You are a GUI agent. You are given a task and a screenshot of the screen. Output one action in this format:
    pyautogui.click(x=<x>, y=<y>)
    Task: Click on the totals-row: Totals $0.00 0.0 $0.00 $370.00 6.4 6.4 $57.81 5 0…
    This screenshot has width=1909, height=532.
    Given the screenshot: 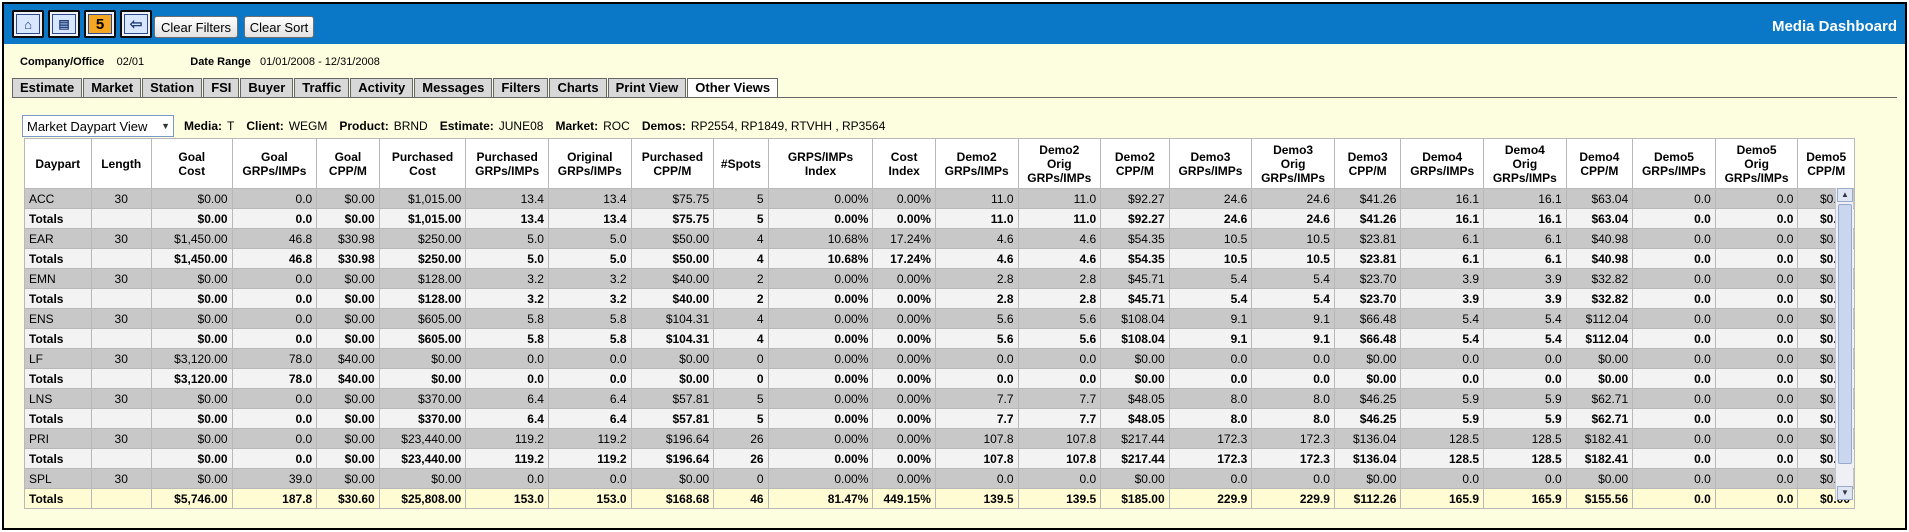 What is the action you would take?
    pyautogui.click(x=939, y=418)
    